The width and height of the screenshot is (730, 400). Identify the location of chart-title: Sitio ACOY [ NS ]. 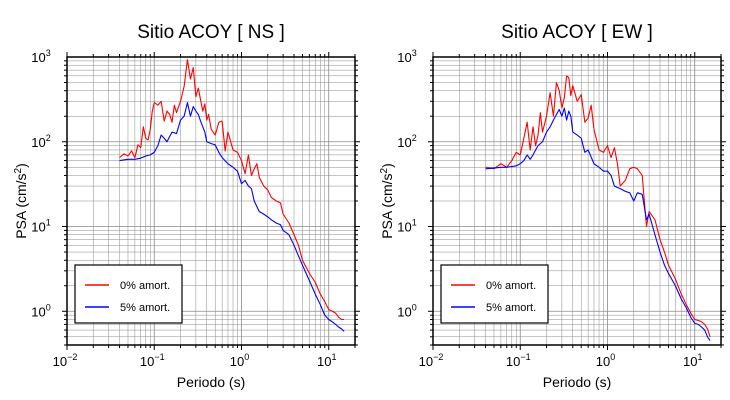
(210, 32).